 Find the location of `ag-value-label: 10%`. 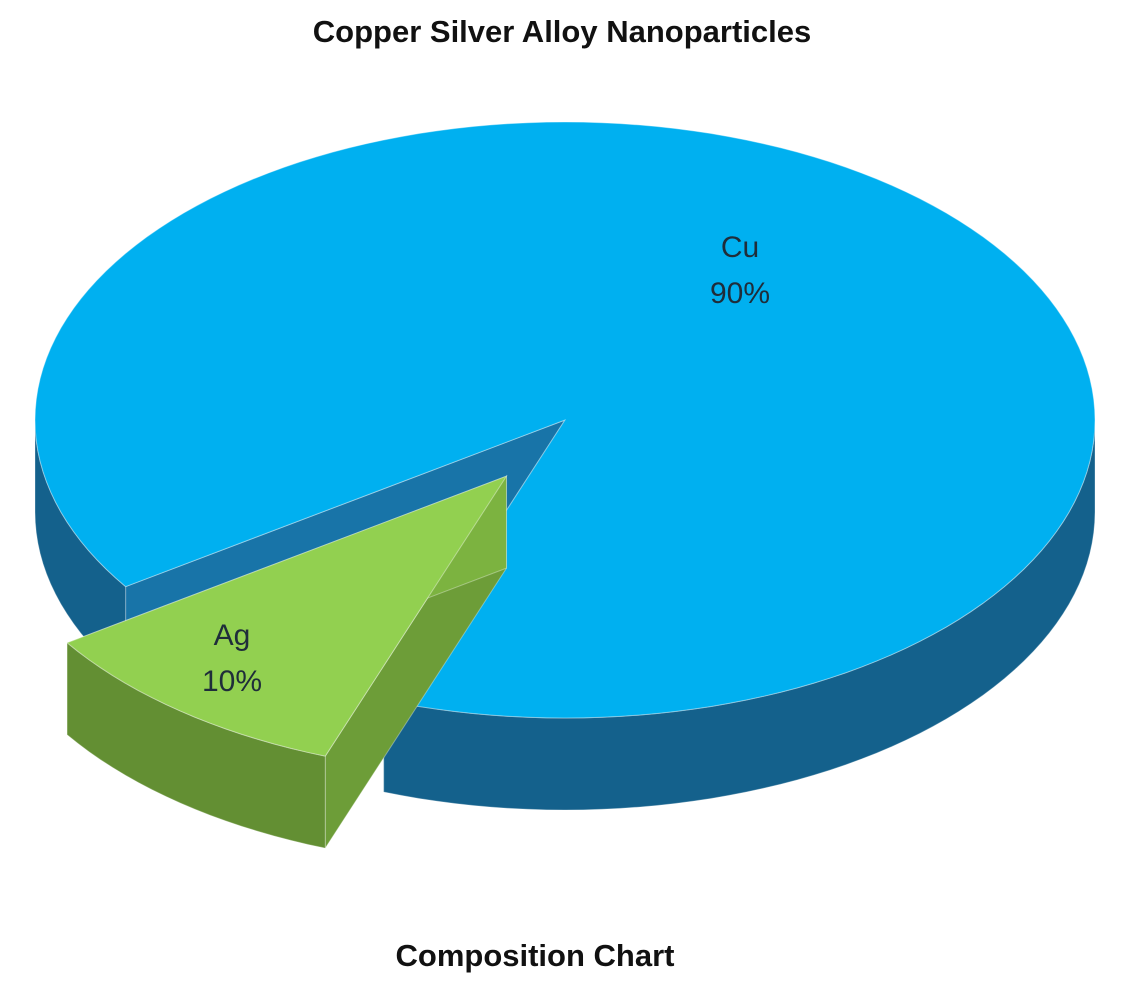

ag-value-label: 10% is located at coordinates (232, 681).